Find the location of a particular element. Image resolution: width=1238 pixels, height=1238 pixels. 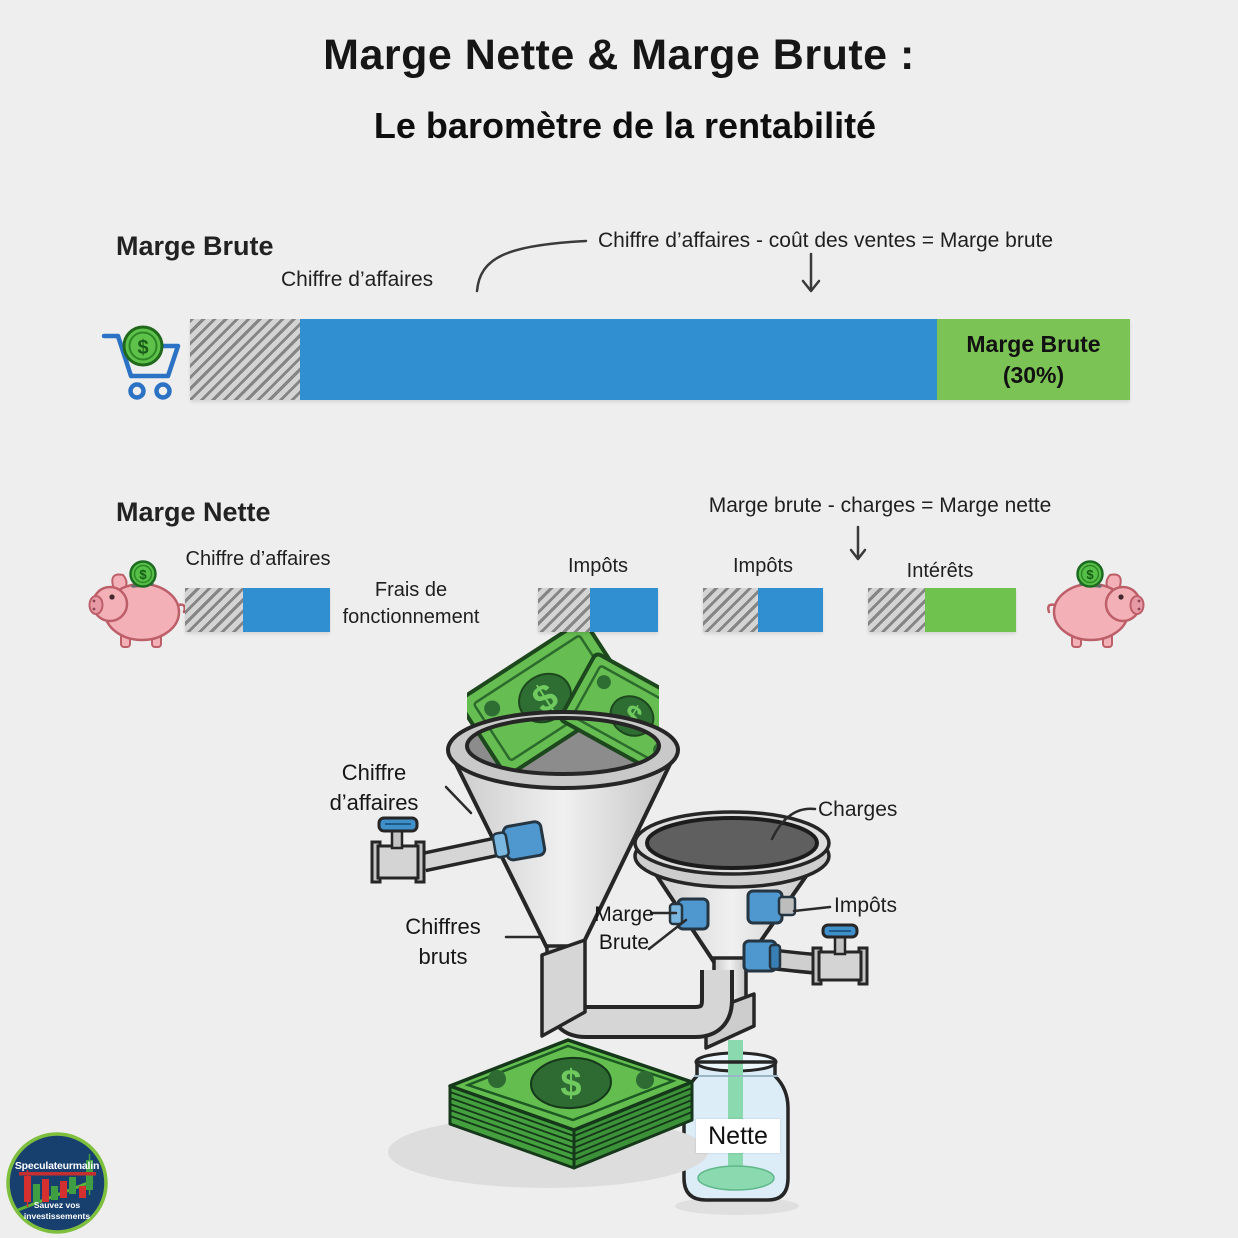

drain-connector is located at coordinates (762, 956).